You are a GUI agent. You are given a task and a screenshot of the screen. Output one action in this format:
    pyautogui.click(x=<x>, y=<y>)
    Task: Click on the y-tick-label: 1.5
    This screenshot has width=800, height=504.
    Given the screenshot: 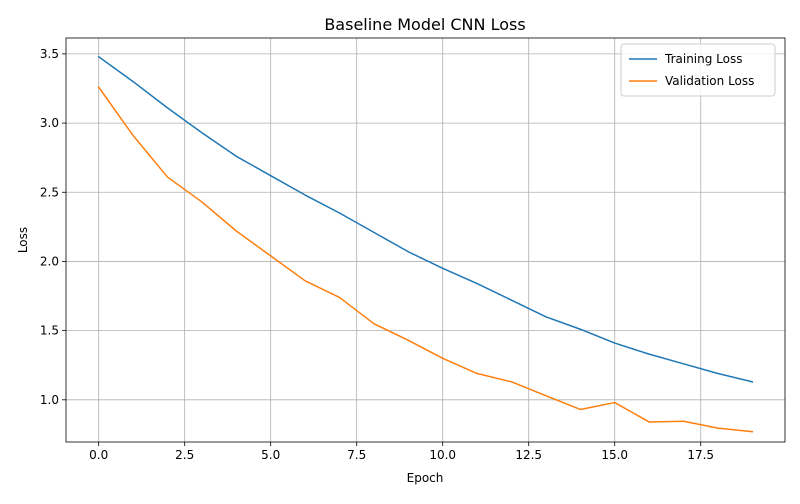 What is the action you would take?
    pyautogui.click(x=49, y=331)
    